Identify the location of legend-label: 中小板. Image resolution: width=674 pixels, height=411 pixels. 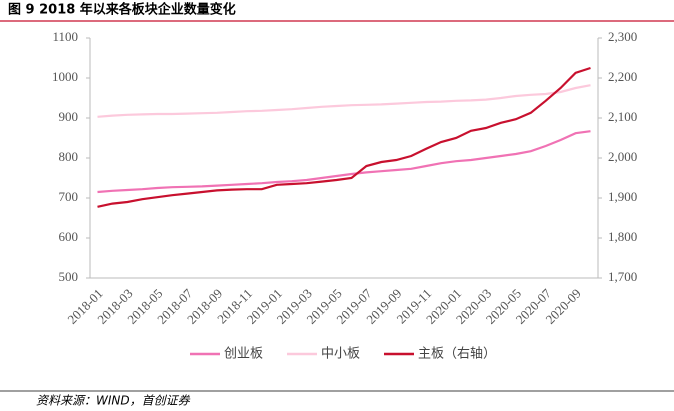
(340, 354).